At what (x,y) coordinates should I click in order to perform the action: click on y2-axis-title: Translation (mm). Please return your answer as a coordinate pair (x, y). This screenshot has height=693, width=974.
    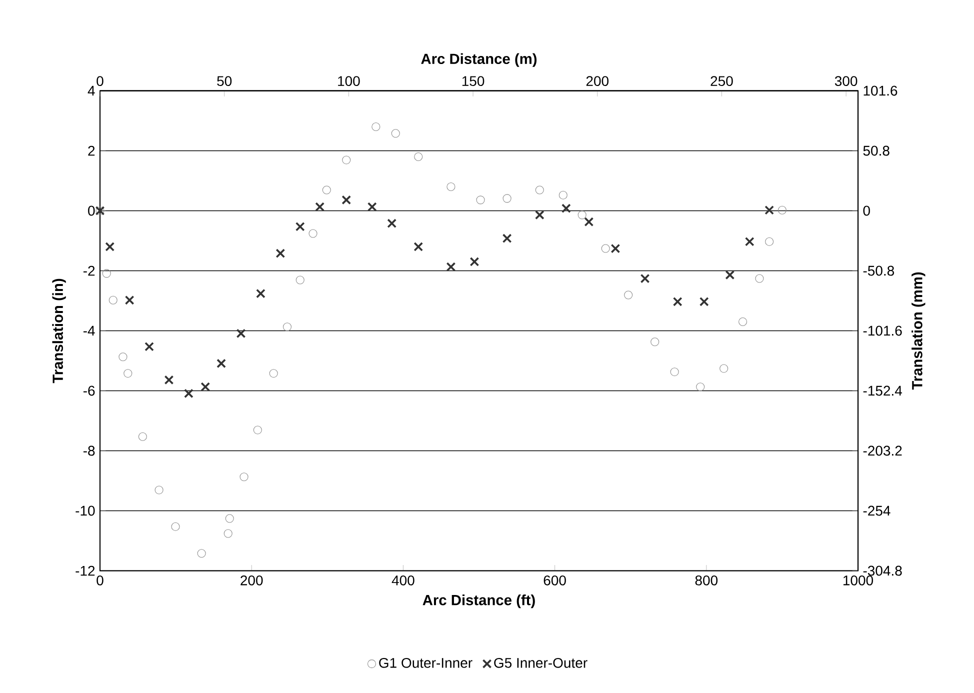
    Looking at the image, I should click on (919, 331).